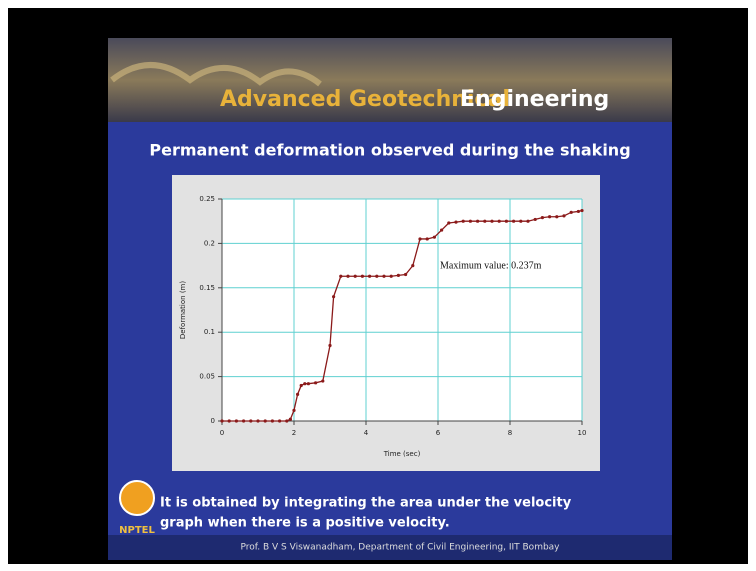  Describe the element at coordinates (305, 523) in the screenshot. I see `body-line: graph when there is a positive velocity.` at that location.